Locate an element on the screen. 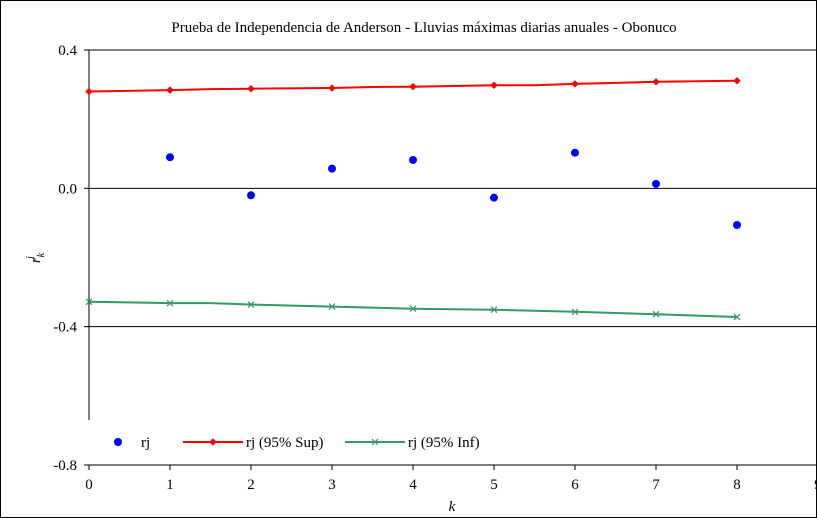 This screenshot has height=518, width=817. x-tick-label: 2 is located at coordinates (251, 485).